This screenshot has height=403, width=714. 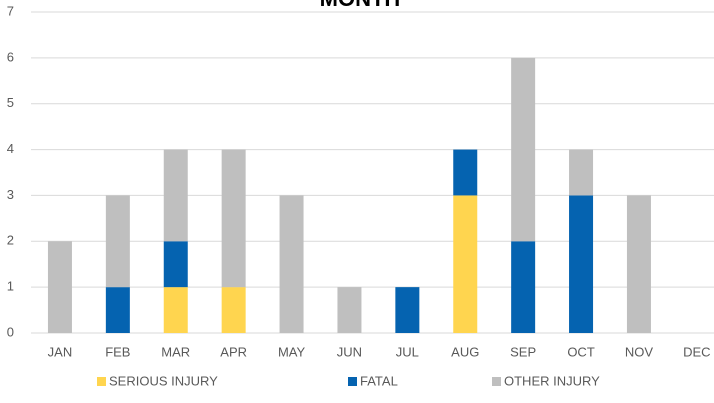 I want to click on x-tick-label: AUG, so click(x=465, y=351).